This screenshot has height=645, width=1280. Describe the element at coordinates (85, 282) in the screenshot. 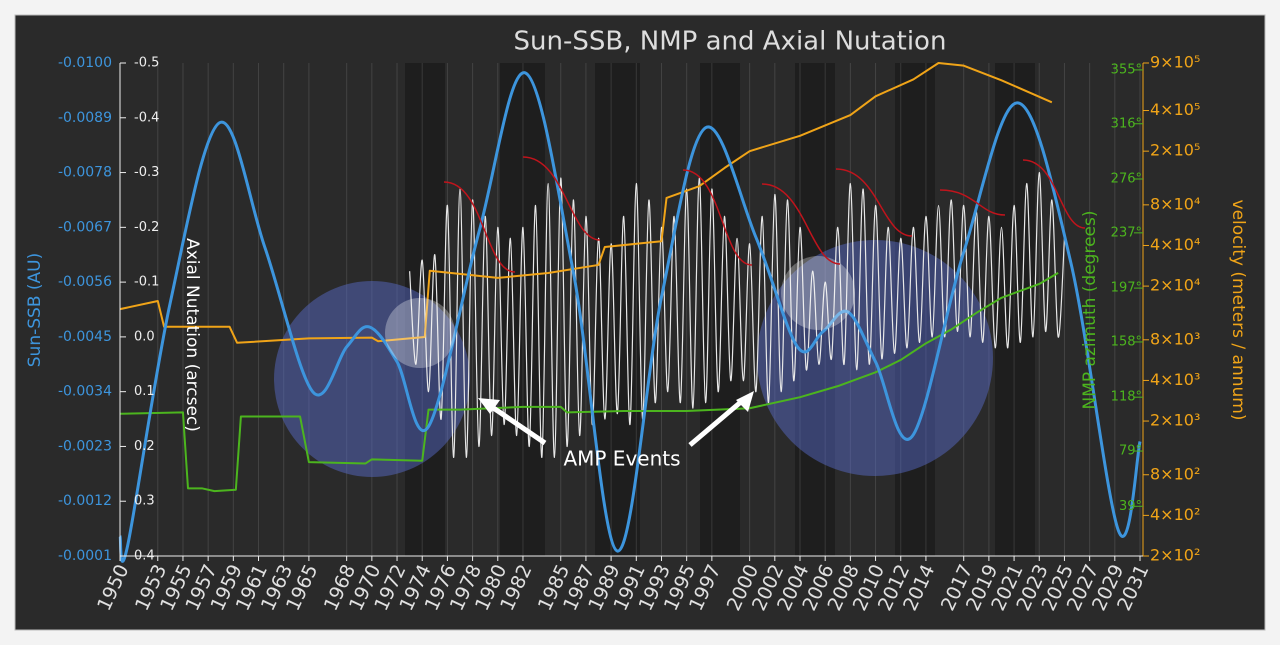

I see `y-tick-label: -0.0056` at that location.